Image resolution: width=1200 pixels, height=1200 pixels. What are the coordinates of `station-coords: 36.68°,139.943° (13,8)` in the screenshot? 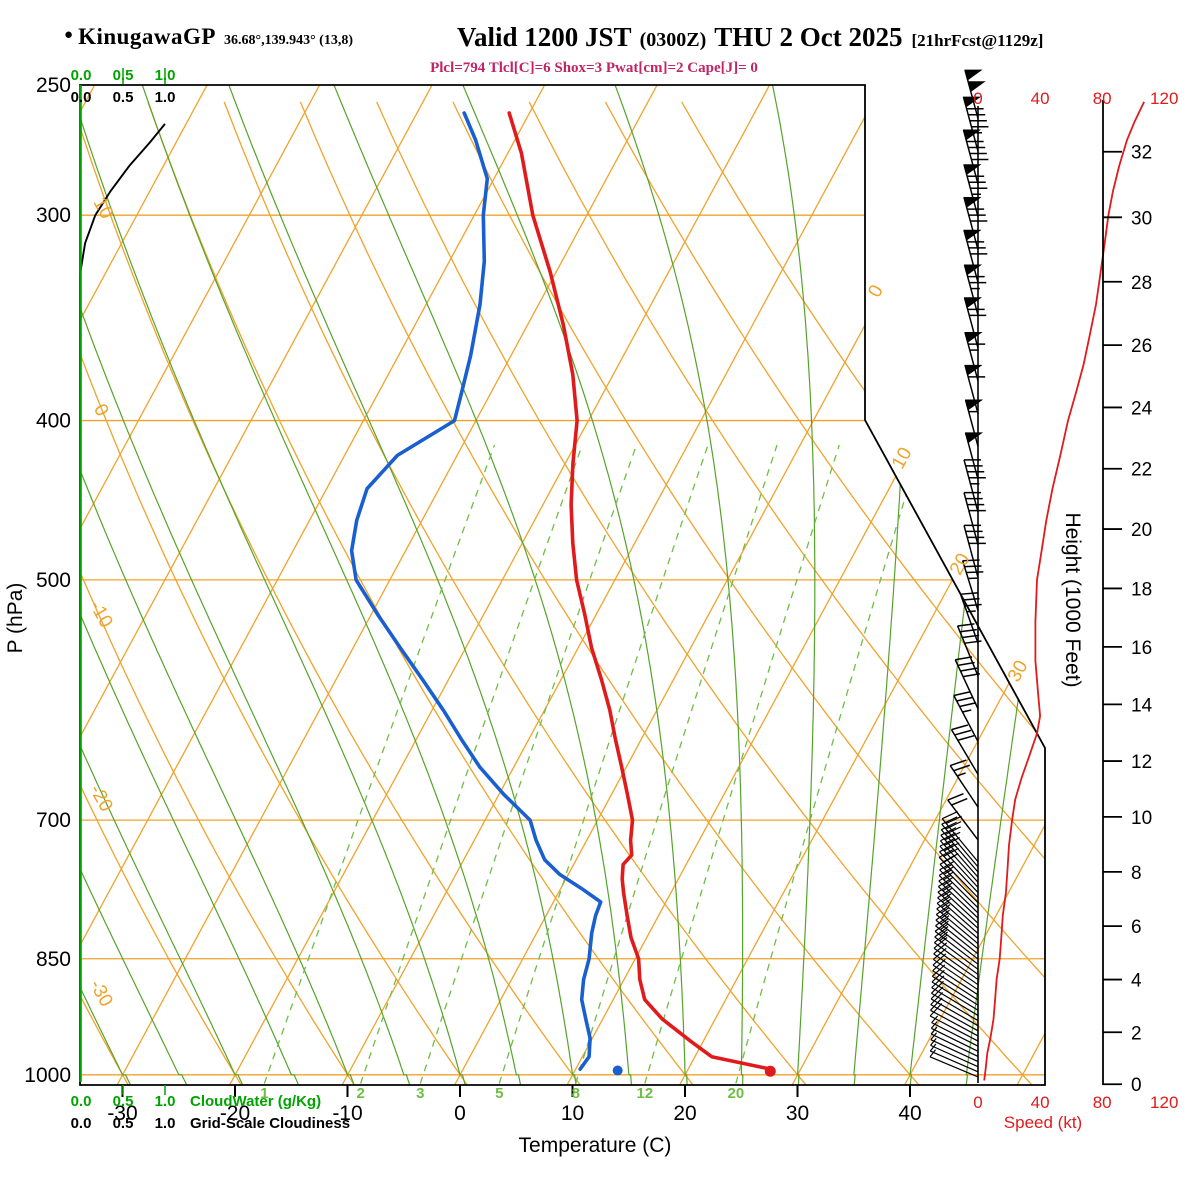 It's located at (288, 40).